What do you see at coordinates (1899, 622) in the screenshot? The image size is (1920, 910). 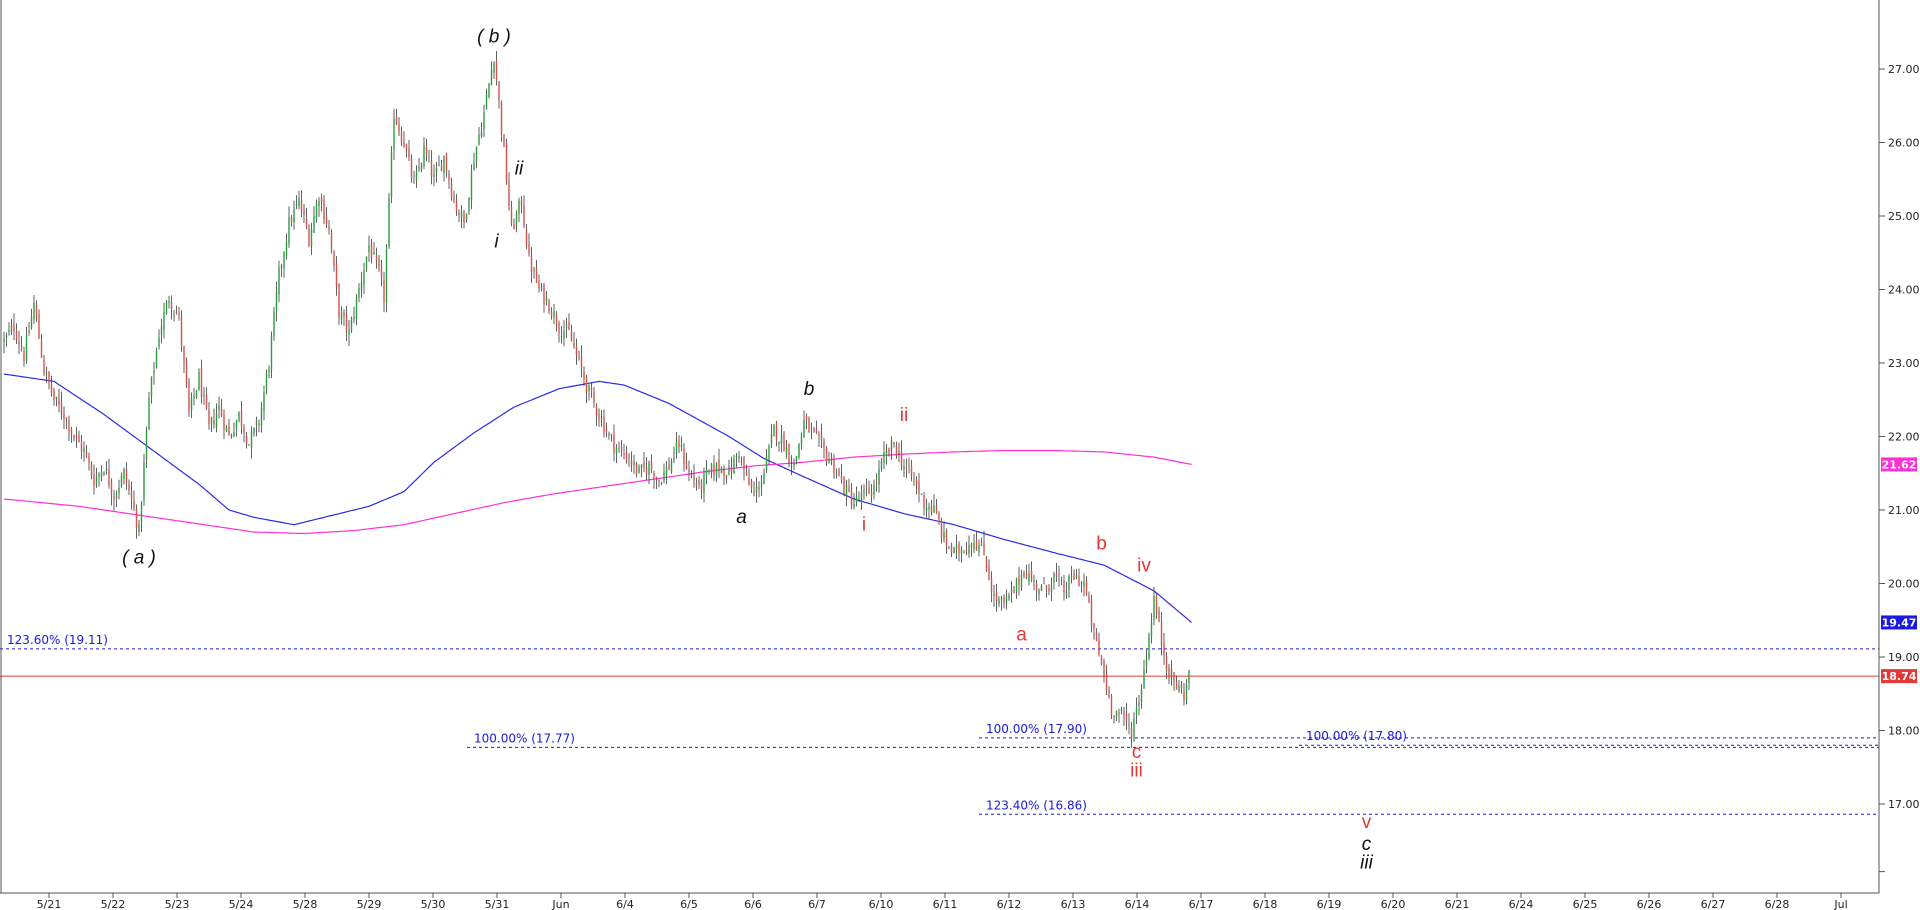 I see `value-tag` at bounding box center [1899, 622].